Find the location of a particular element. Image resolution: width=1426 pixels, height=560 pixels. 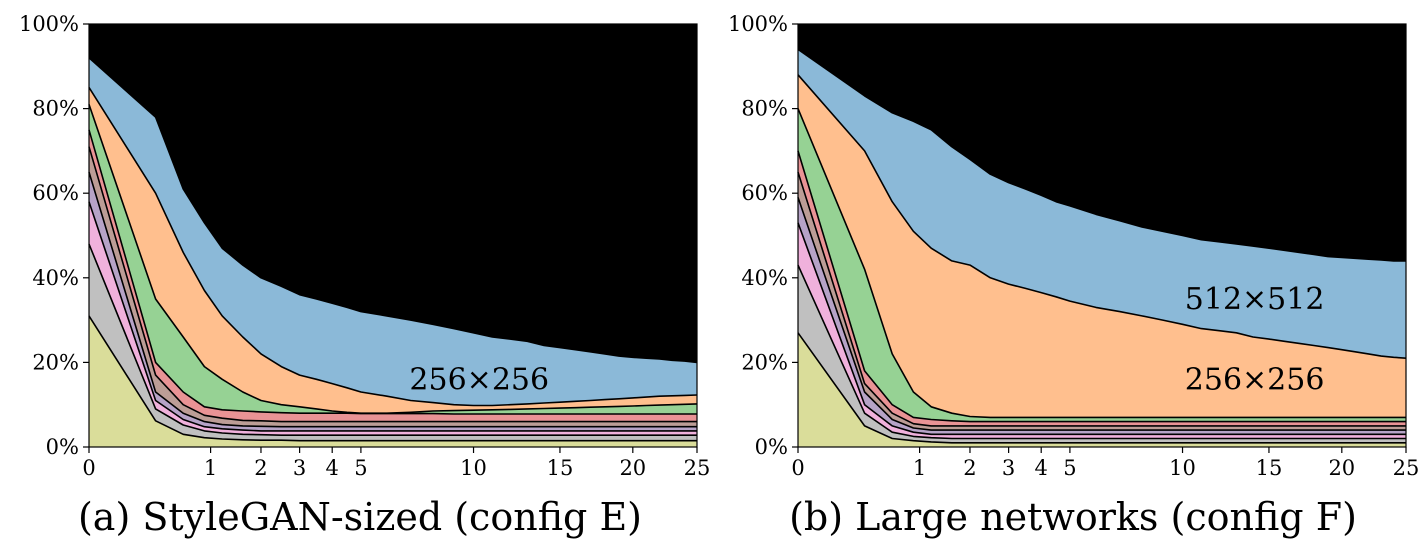

panel-caption: (a) StyleGAN-sized (config E) is located at coordinates (360, 517).